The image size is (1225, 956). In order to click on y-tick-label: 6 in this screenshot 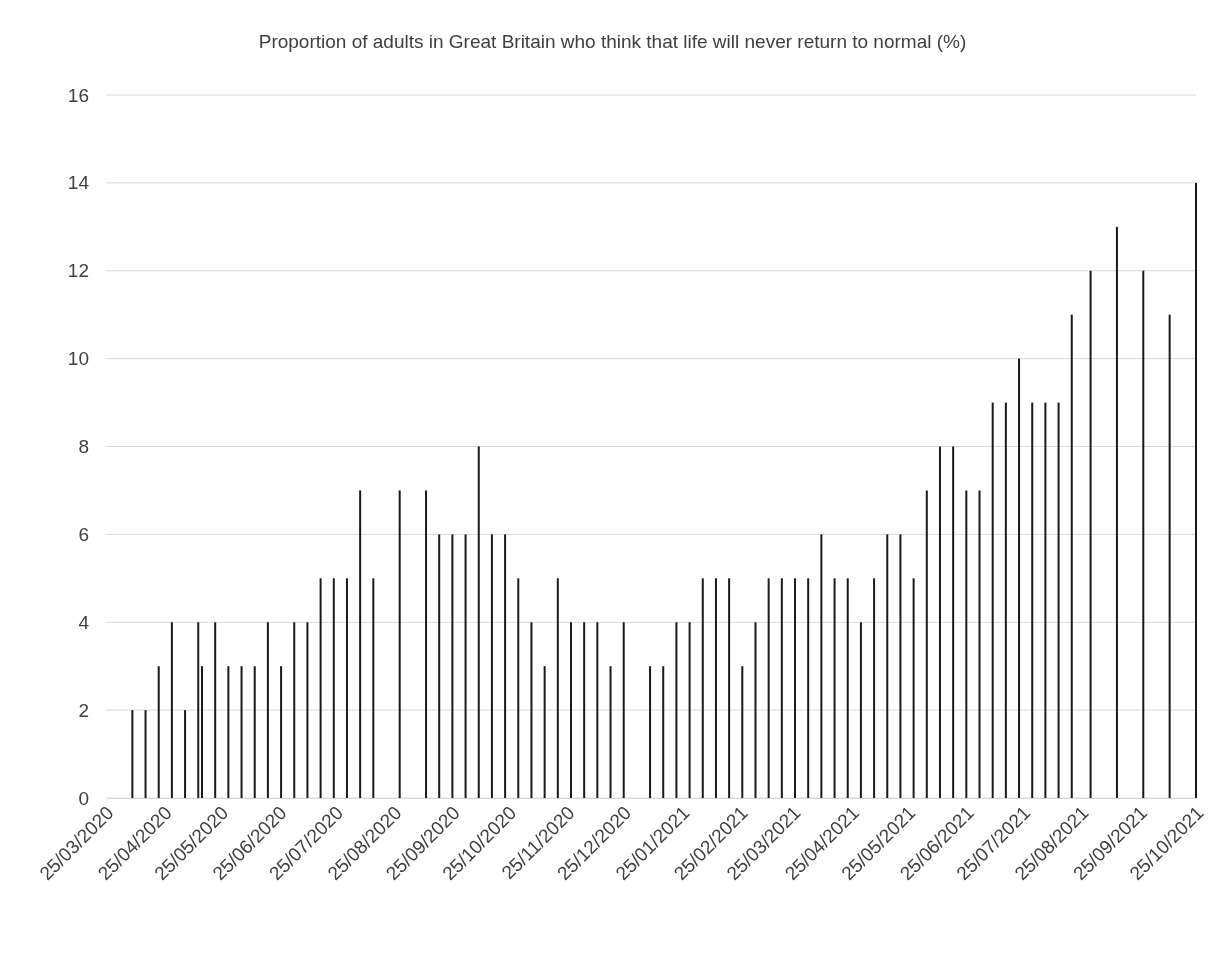, I will do `click(83, 534)`.